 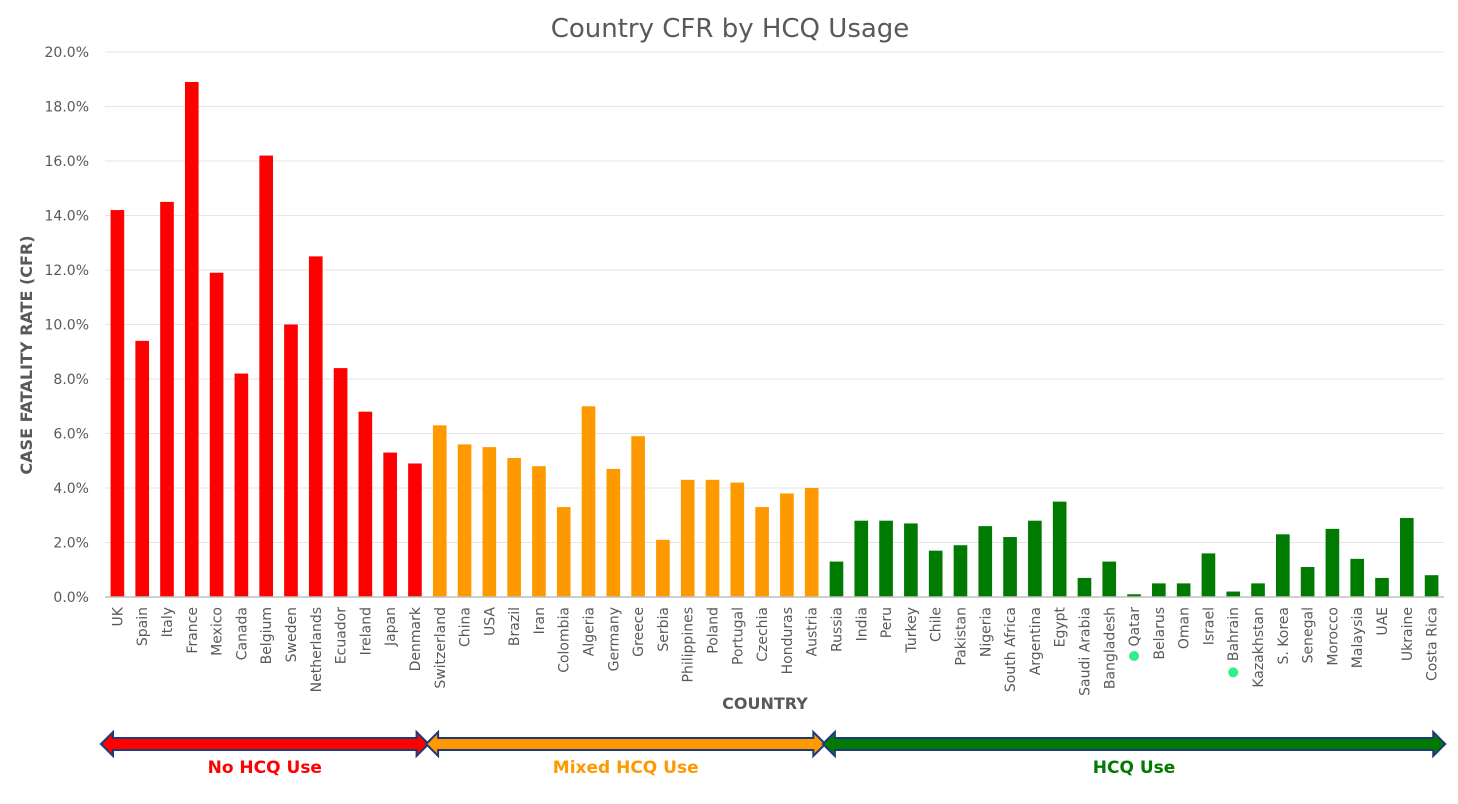 What do you see at coordinates (1011, 649) in the screenshot?
I see `x-tick-label: South Africa` at bounding box center [1011, 649].